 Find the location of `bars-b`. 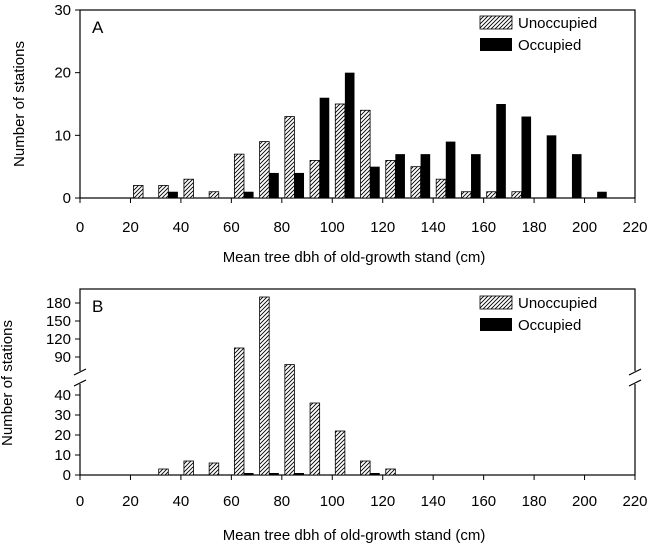

bars-b is located at coordinates (277, 386).